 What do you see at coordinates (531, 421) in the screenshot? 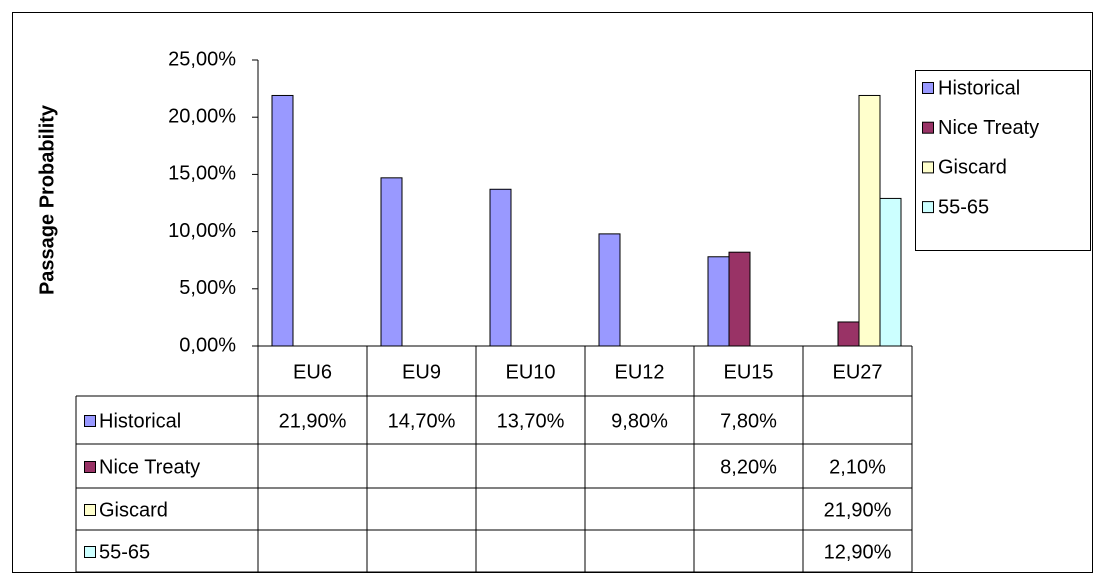
I see `table-value: 13,70%` at bounding box center [531, 421].